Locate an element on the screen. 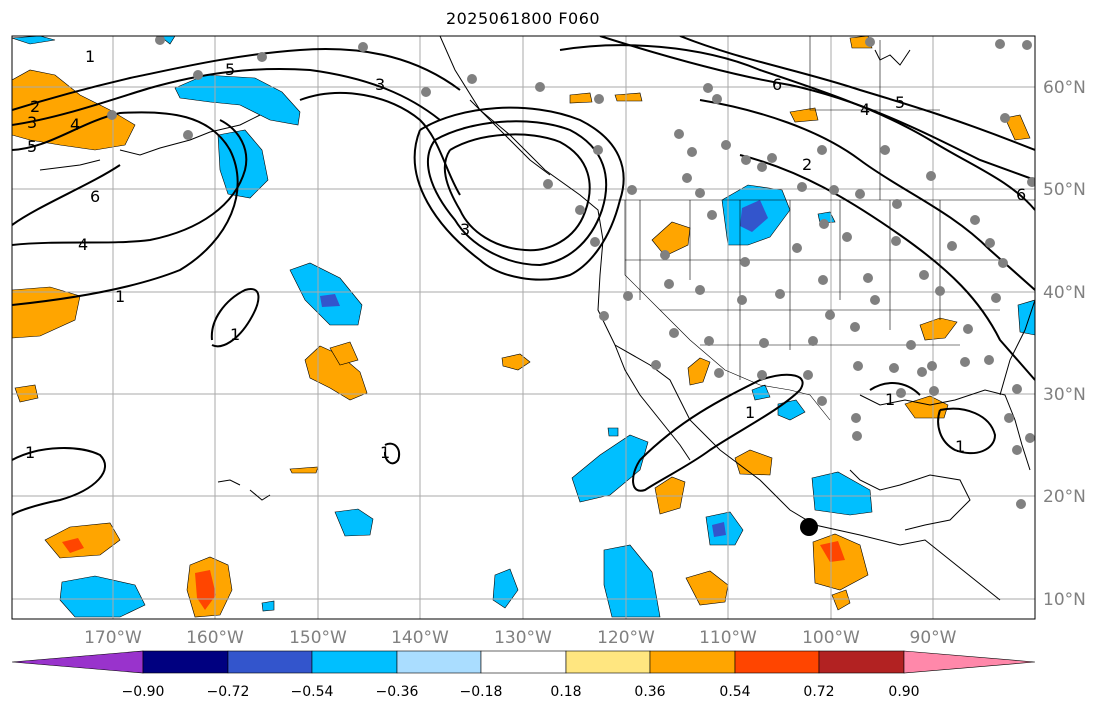 Image resolution: width=1105 pixels, height=712 pixels. lat-label: 30°N is located at coordinates (1064, 395).